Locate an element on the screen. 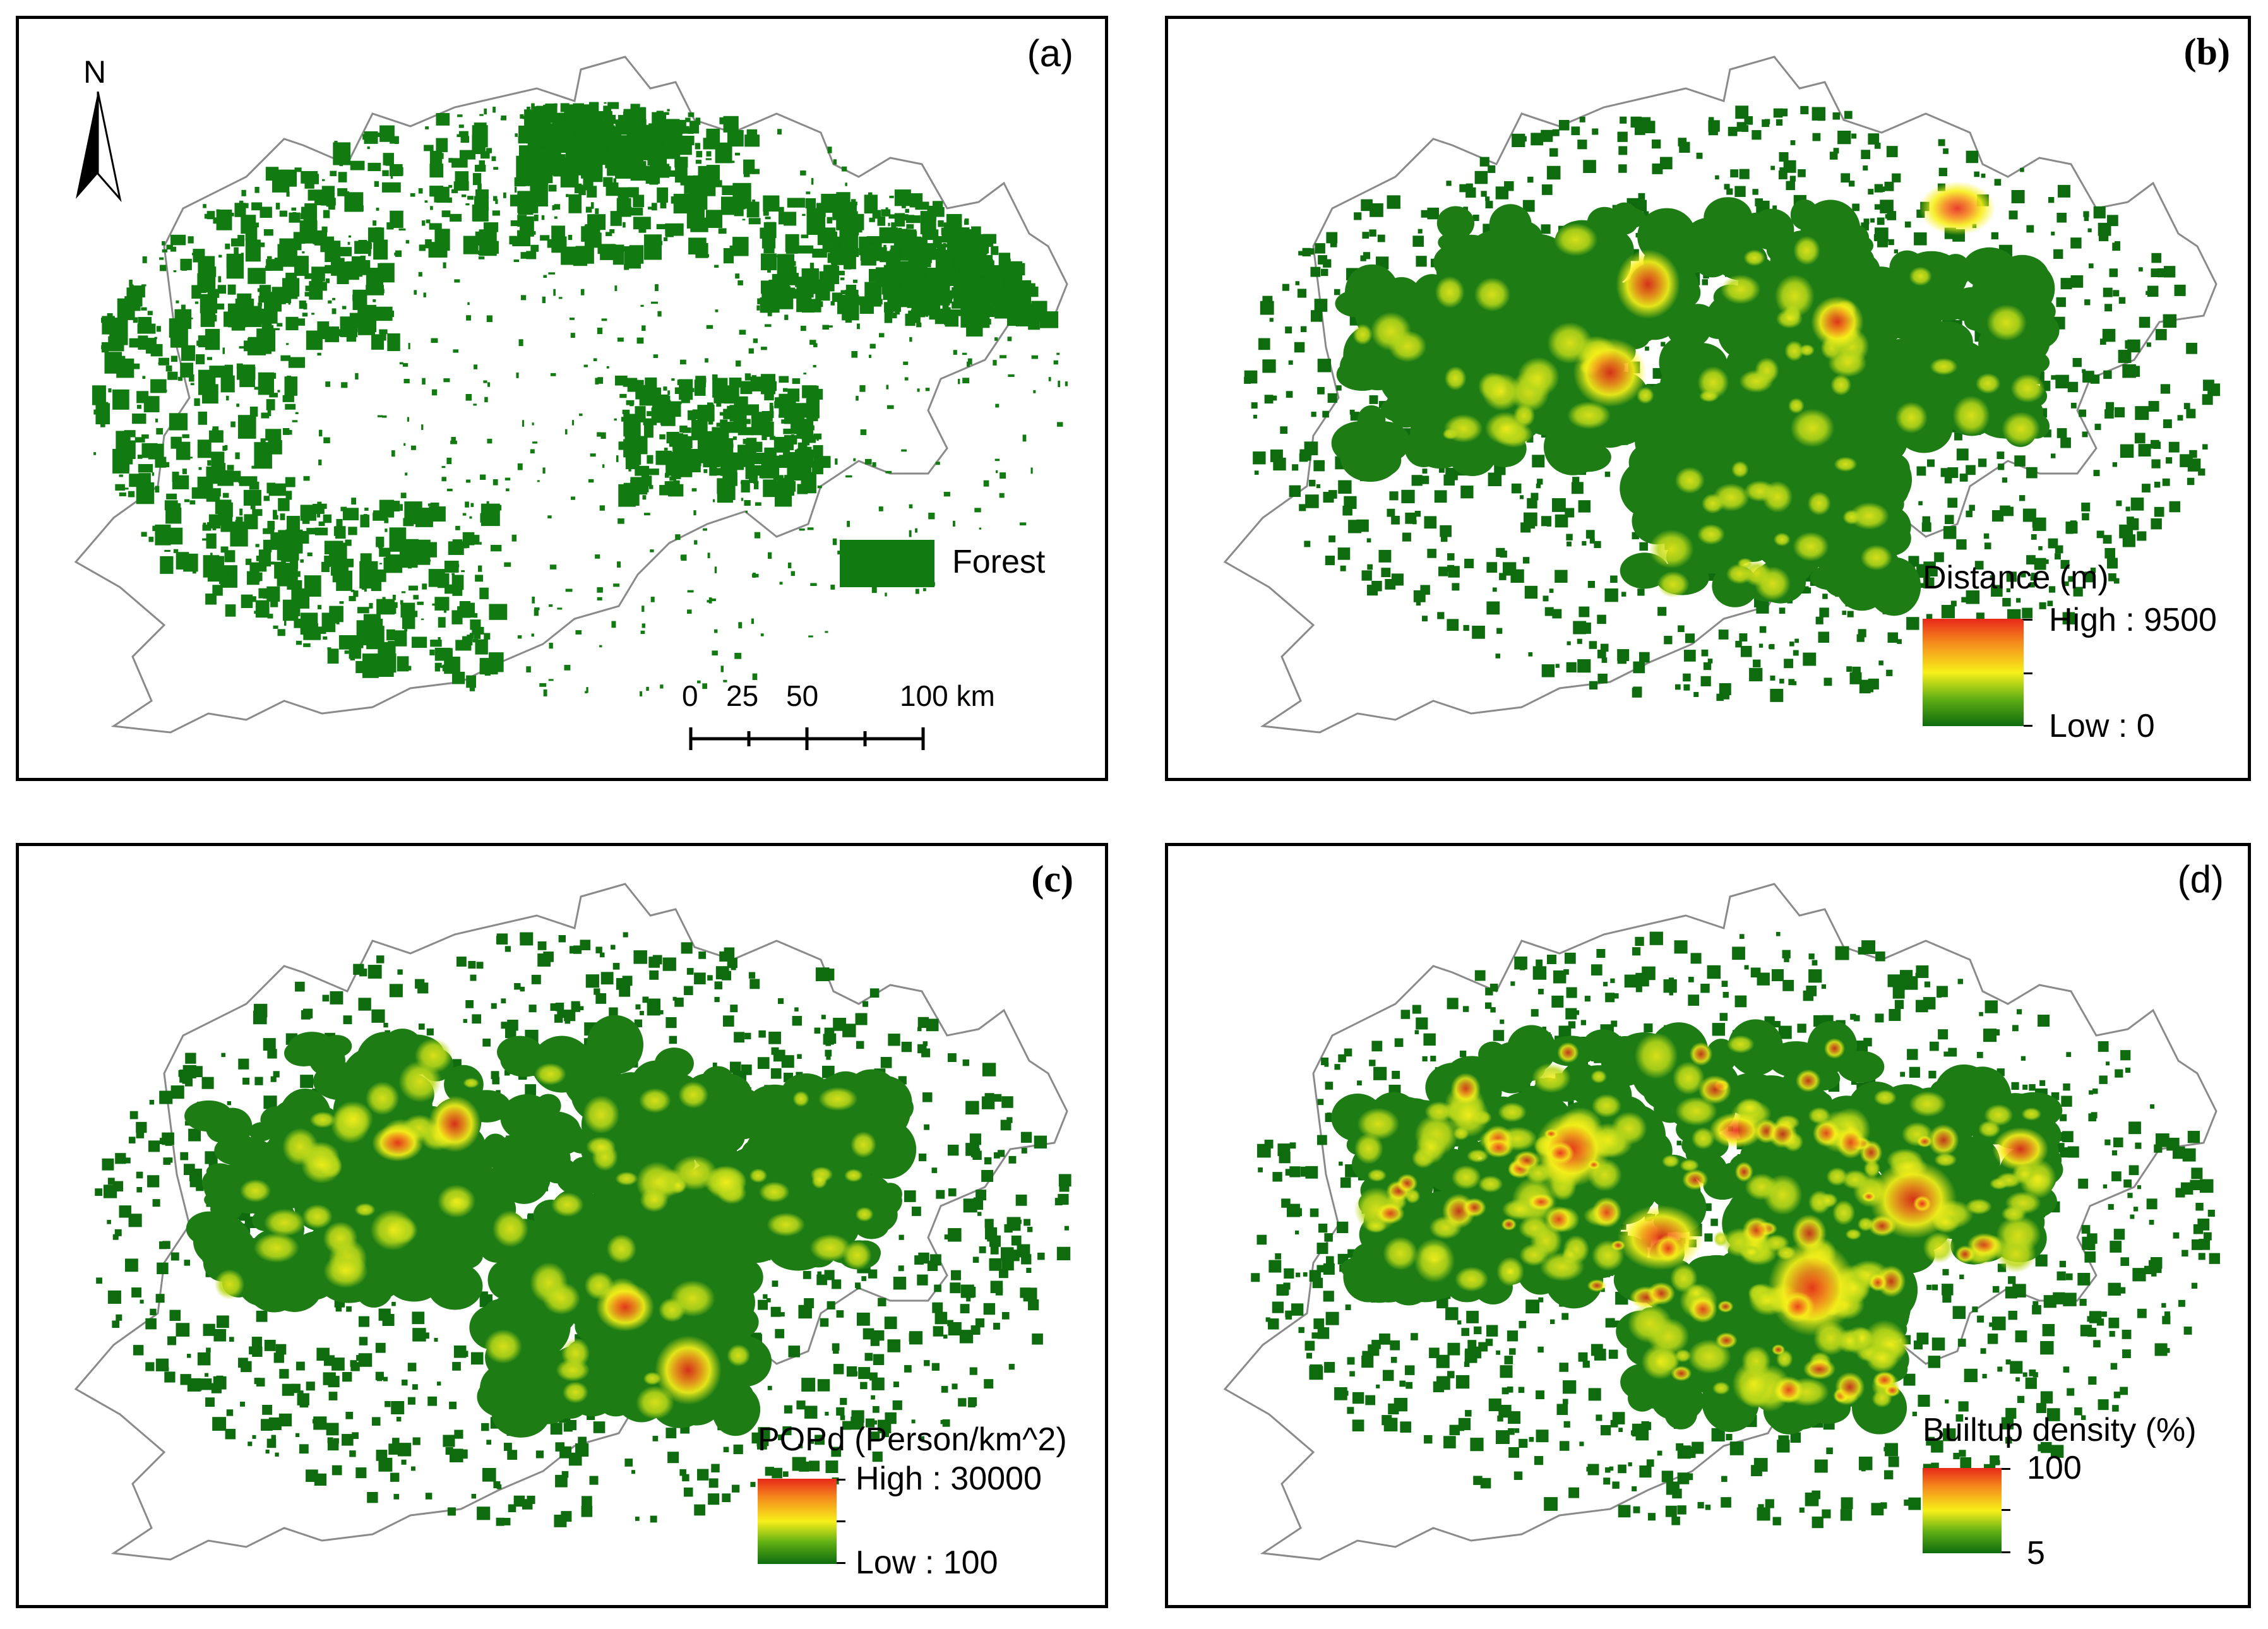 The image size is (2268, 1629). legend-title: POPd (Person/km^2) is located at coordinates (912, 1440).